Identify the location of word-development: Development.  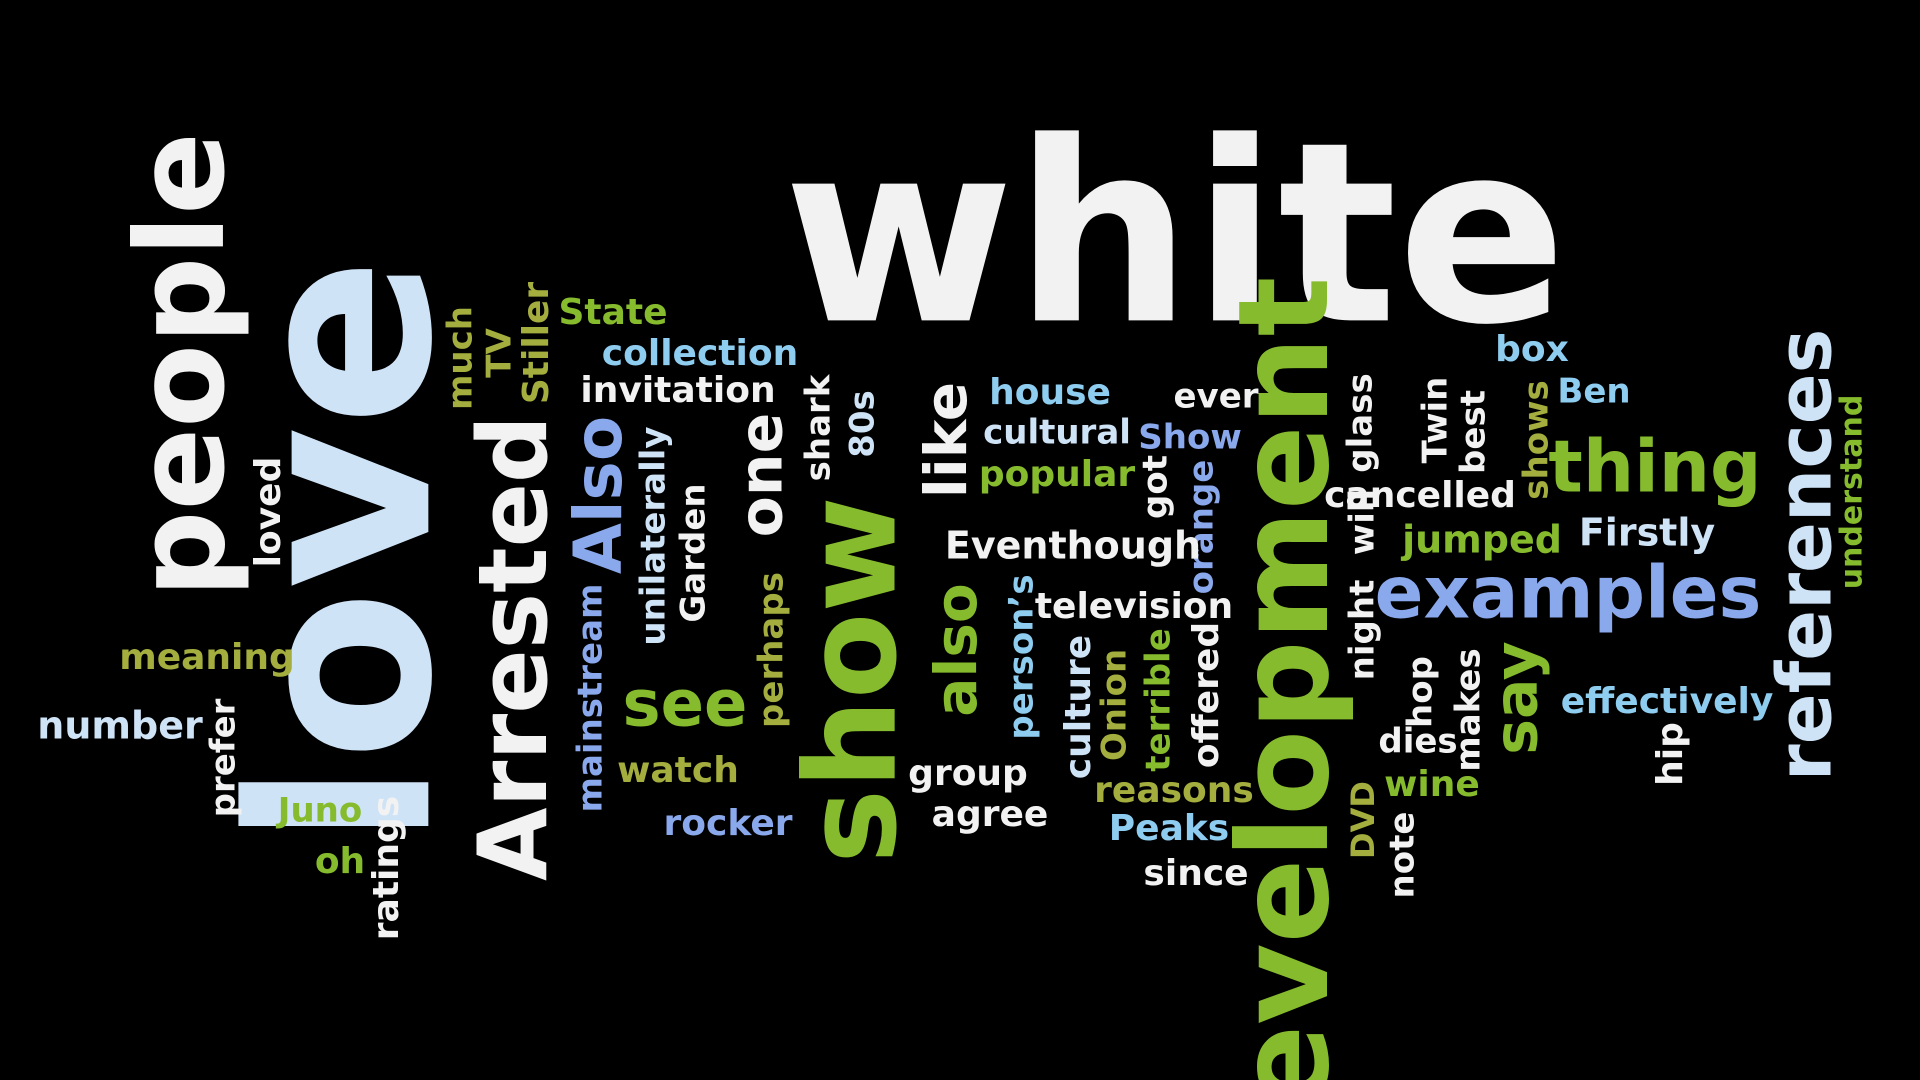
(1284, 678).